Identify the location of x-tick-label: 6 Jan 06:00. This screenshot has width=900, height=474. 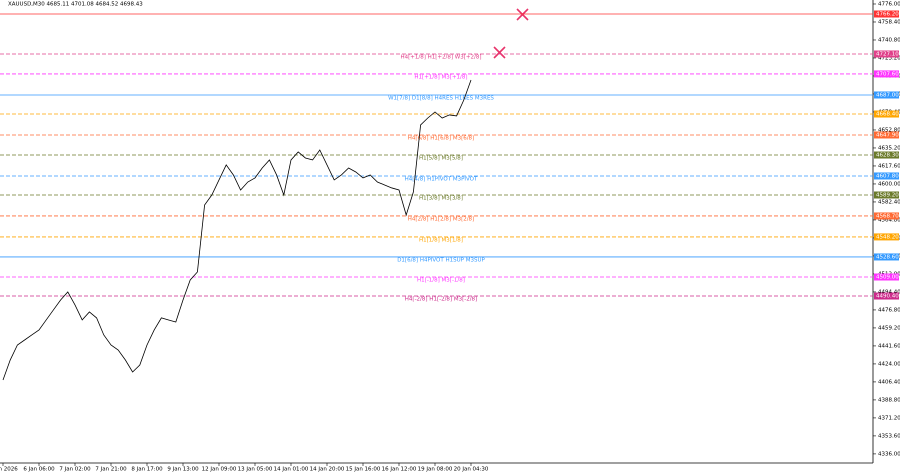
(39, 470).